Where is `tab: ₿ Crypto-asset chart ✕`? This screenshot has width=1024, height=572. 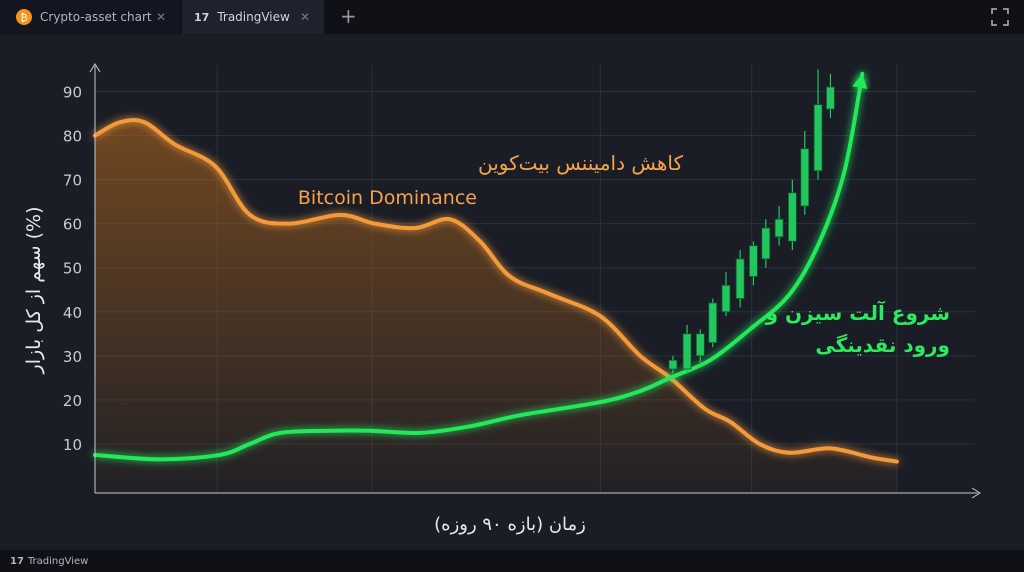
tab: ₿ Crypto-asset chart ✕ is located at coordinates (90, 17).